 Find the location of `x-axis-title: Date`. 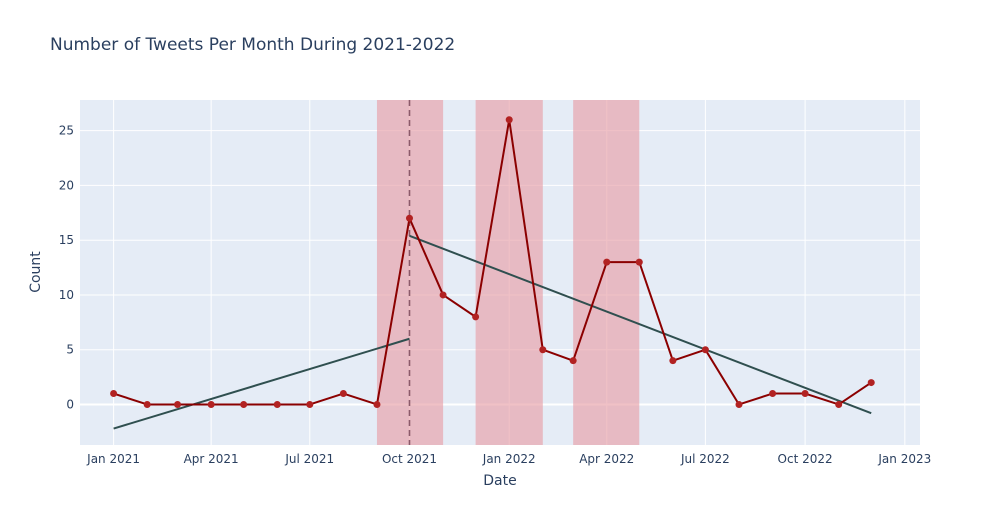

x-axis-title: Date is located at coordinates (499, 481).